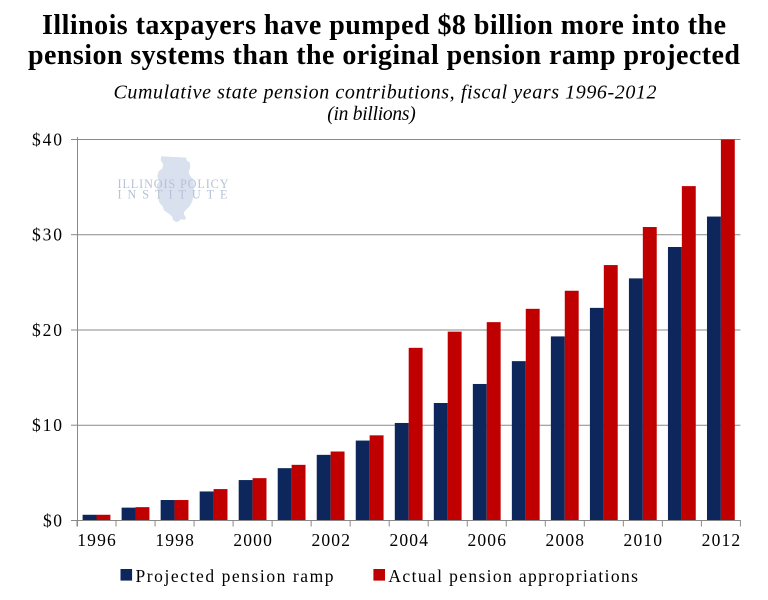 The height and width of the screenshot is (600, 768). I want to click on svg-text: 2004, so click(408, 540).